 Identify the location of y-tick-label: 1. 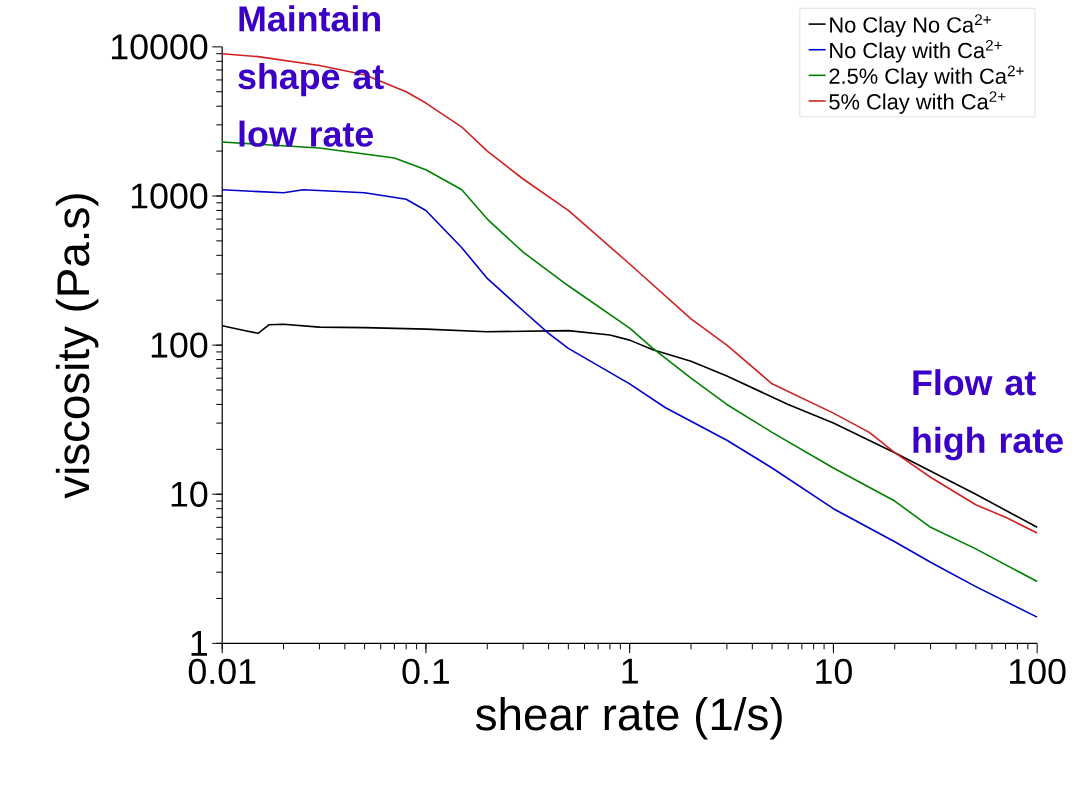
(199, 643).